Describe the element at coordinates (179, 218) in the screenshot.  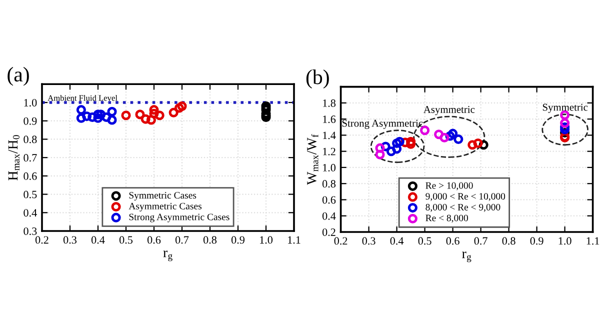
I see `legend-label: Strong Asymmetric Cases` at that location.